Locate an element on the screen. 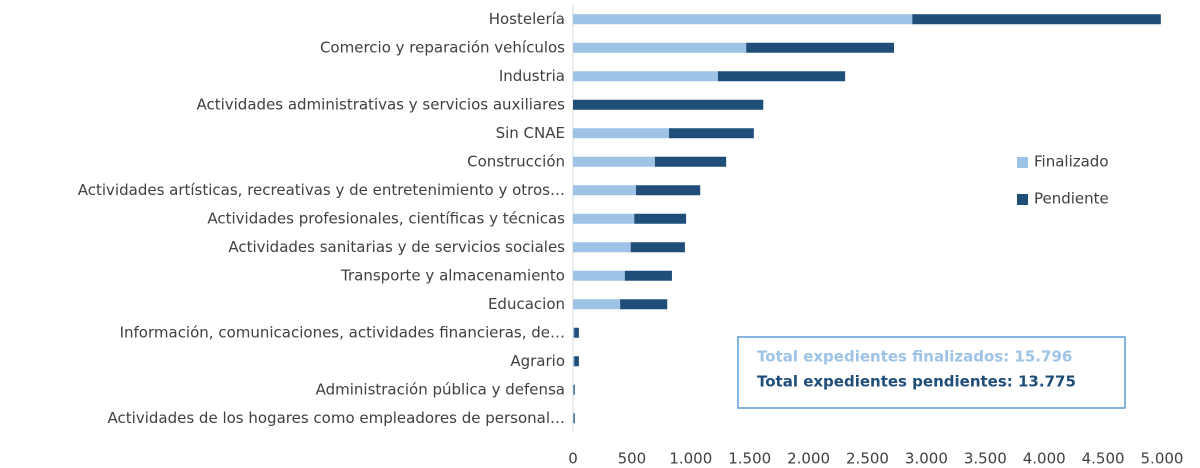  y-tick-label: Comercio y reparación vehículos is located at coordinates (442, 47).